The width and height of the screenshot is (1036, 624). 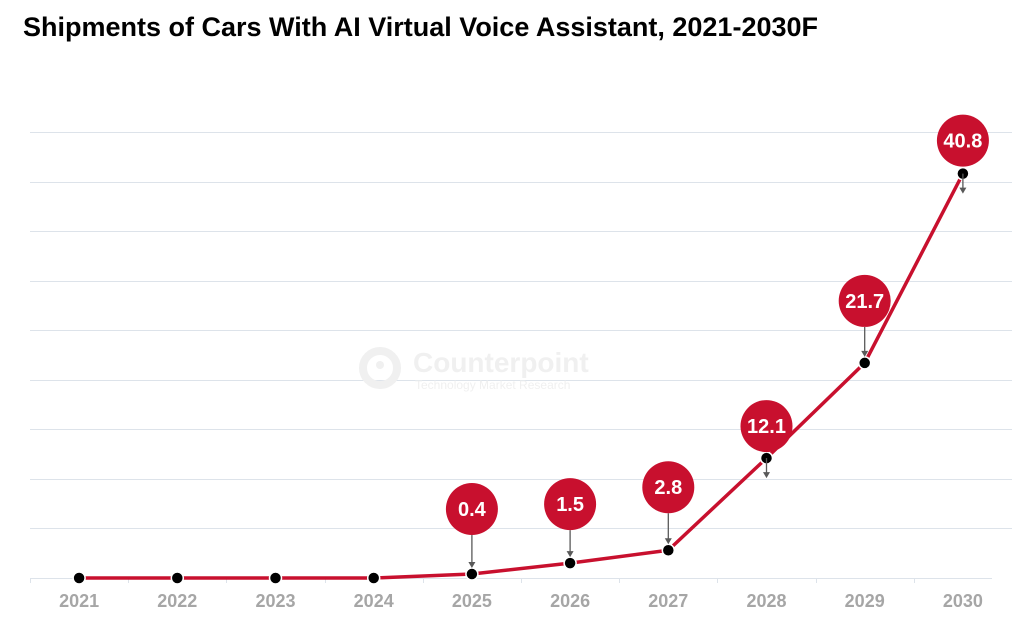 I want to click on data-label: 21.7, so click(x=864, y=315).